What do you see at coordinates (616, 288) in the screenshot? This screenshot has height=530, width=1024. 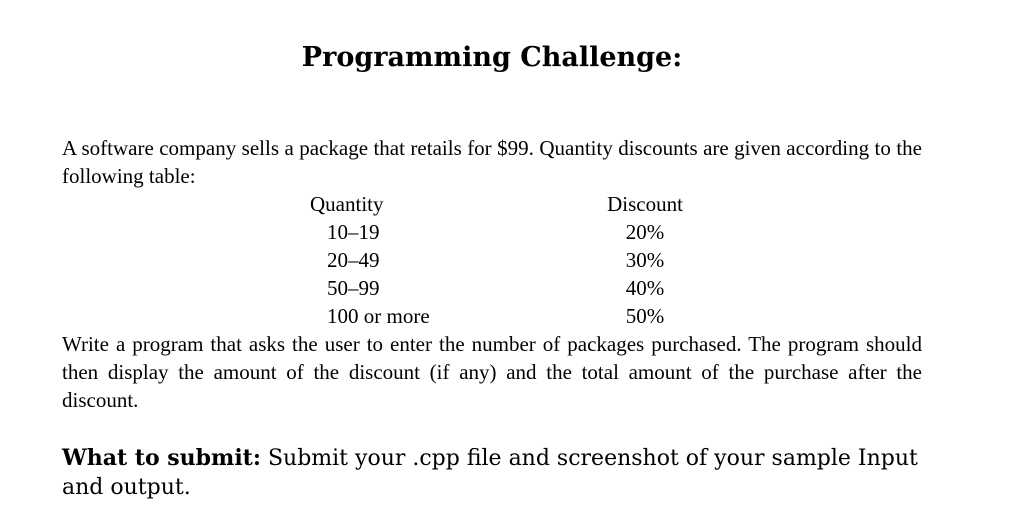 I see `table-row: 50–99 40%` at bounding box center [616, 288].